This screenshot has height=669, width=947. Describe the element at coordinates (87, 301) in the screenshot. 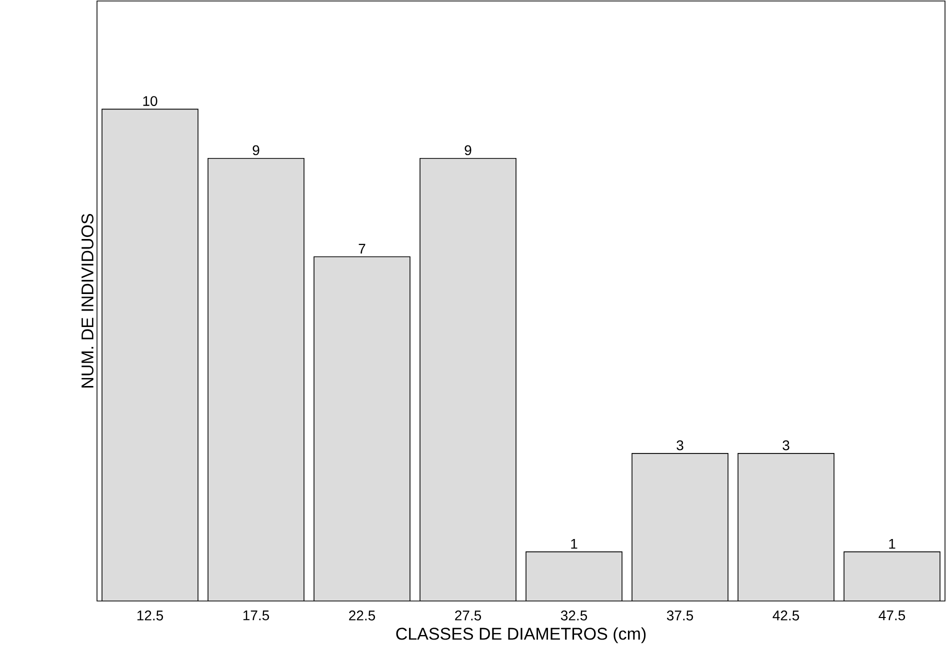

I see `y-axis-title: NUM. DE INDIVIDUOS` at that location.